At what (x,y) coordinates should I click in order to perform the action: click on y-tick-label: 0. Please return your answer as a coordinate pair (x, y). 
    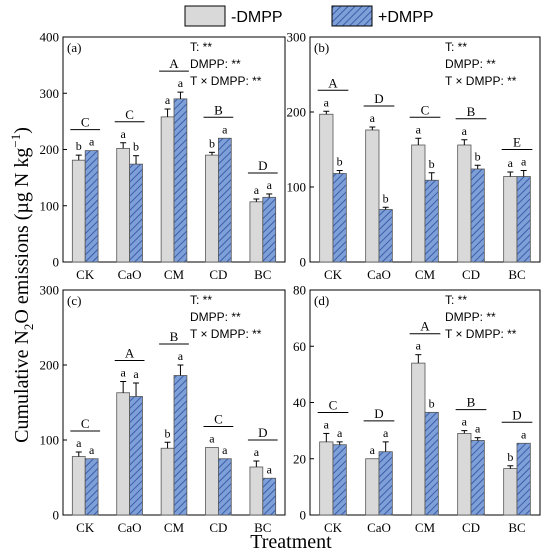
    Looking at the image, I should click on (303, 515).